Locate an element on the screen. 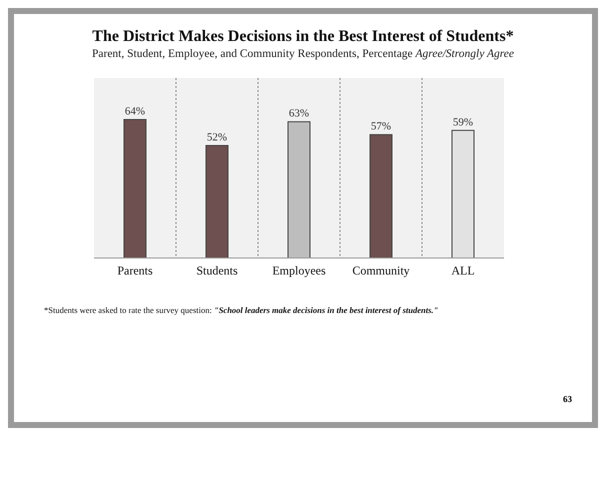  data-label: 64% is located at coordinates (135, 112).